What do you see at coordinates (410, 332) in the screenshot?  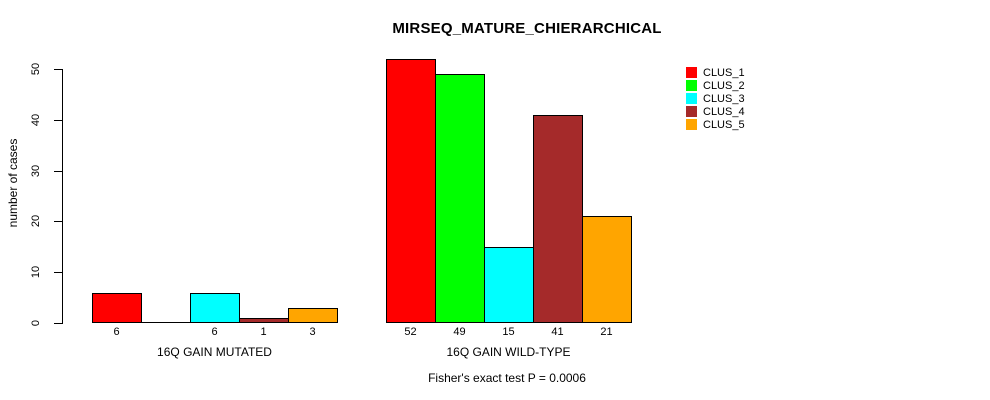 I see `bar-value-label: 52` at bounding box center [410, 332].